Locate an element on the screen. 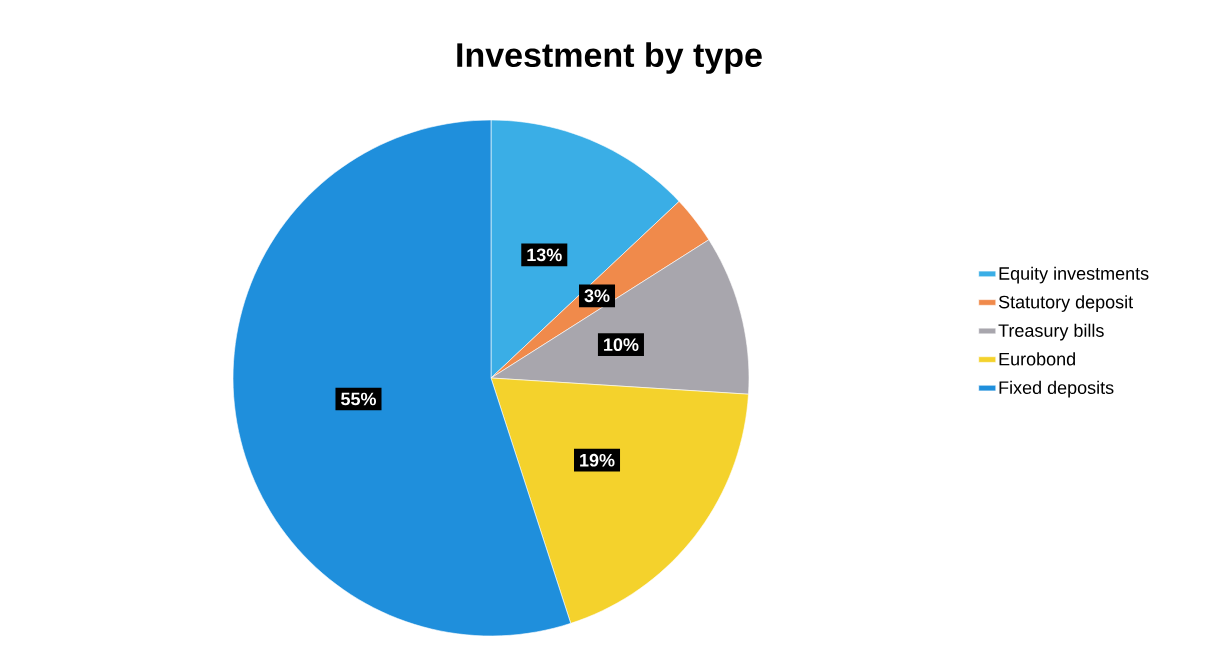  legend-label: Equity investments is located at coordinates (1074, 275).